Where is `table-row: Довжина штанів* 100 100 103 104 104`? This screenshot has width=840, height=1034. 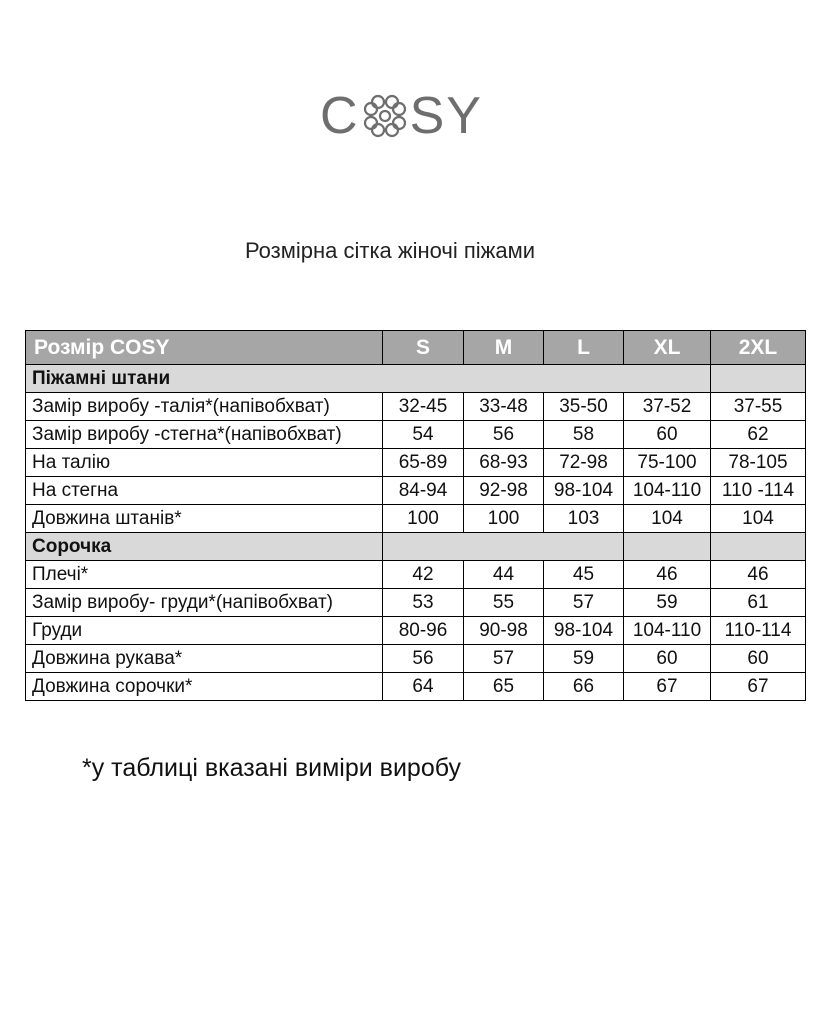
table-row: Довжина штанів* 100 100 103 104 104 is located at coordinates (415, 518).